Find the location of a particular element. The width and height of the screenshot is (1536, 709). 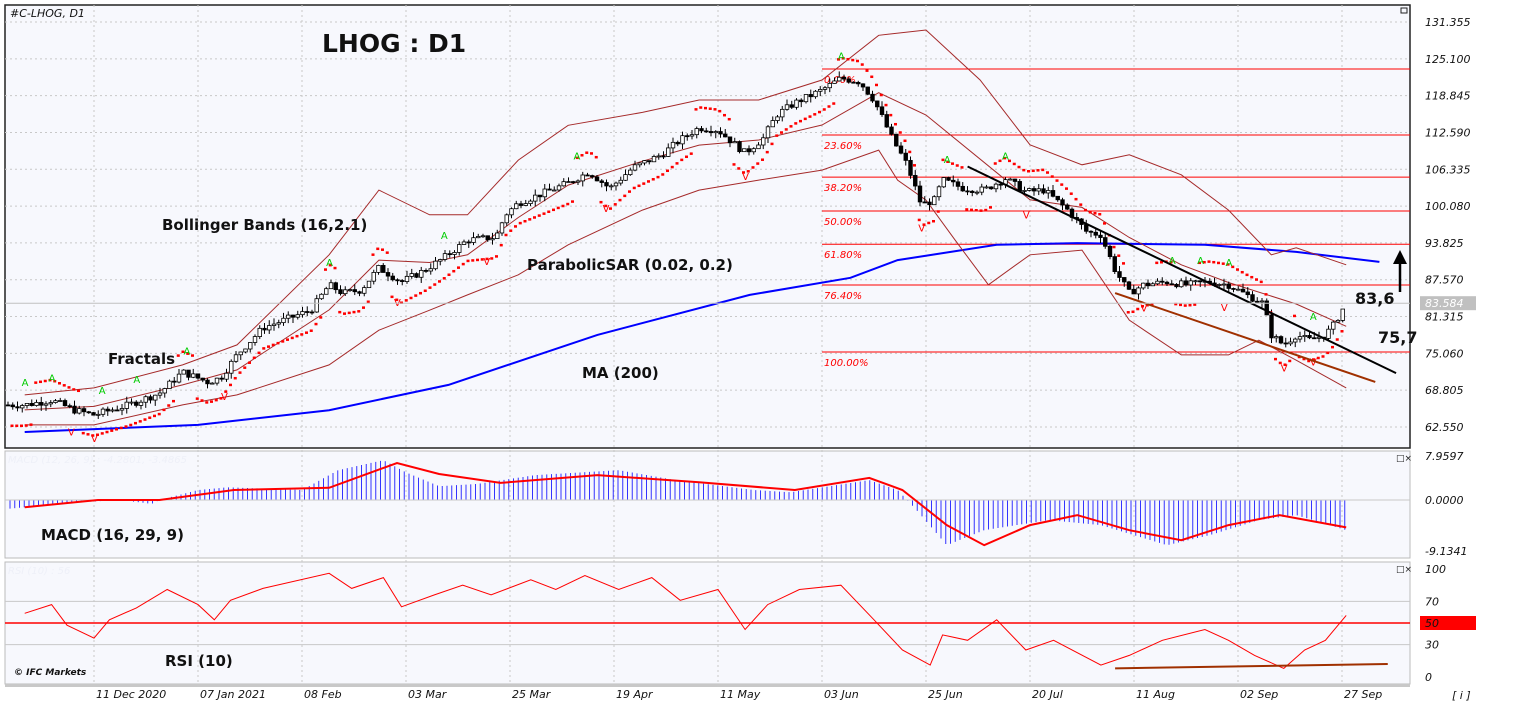

fractal-up-icon: A is located at coordinates (577, 157).